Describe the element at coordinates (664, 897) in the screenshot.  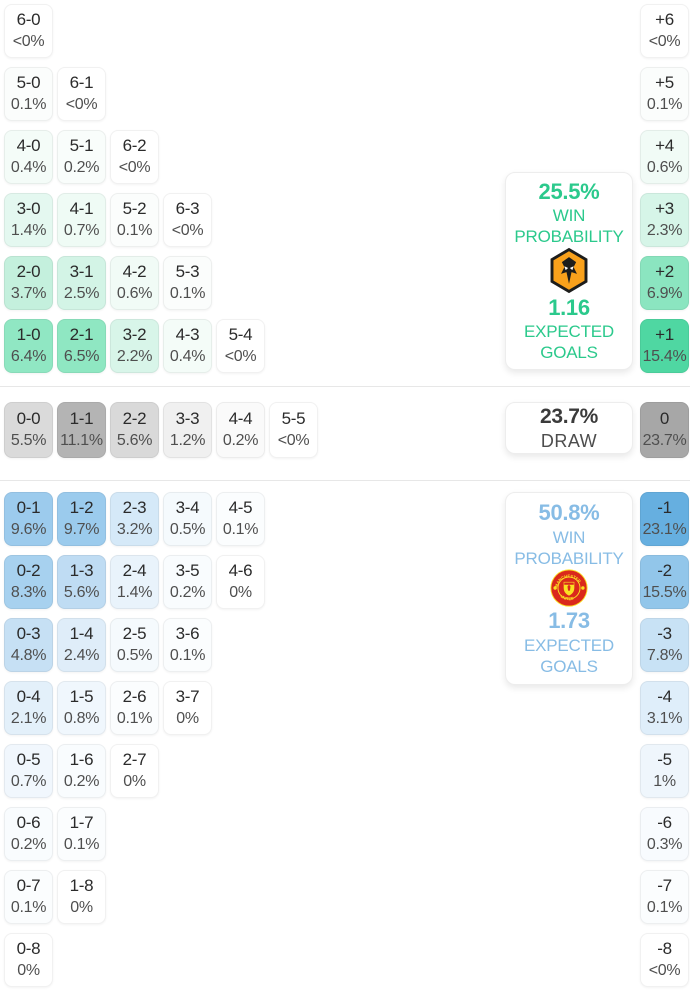
I see `goal-diff-cell--7: -7 0.1%` at that location.